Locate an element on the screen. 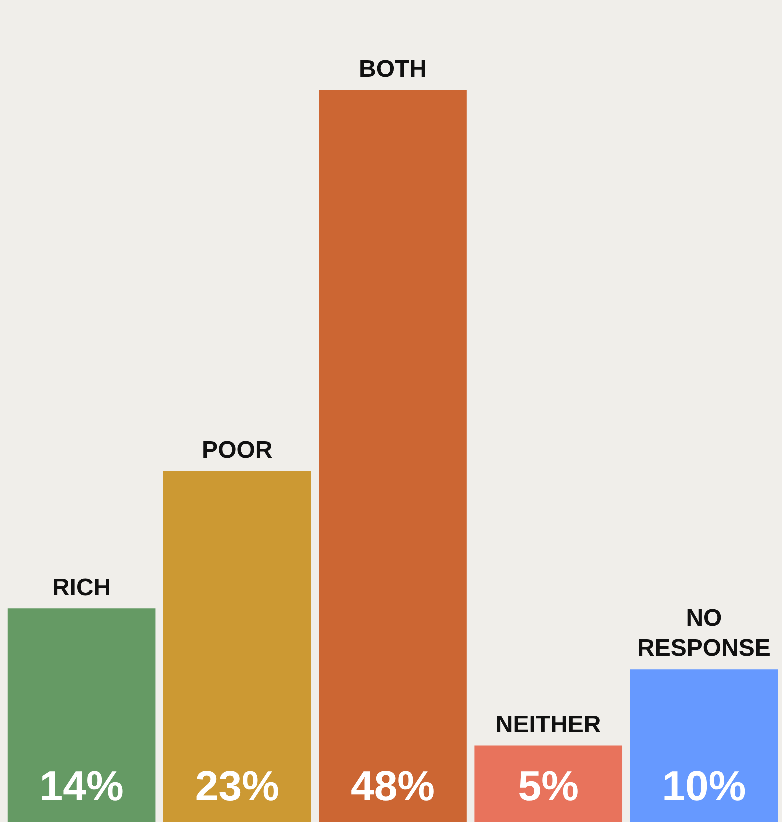 This screenshot has width=782, height=822. data-label: 23% is located at coordinates (237, 786).